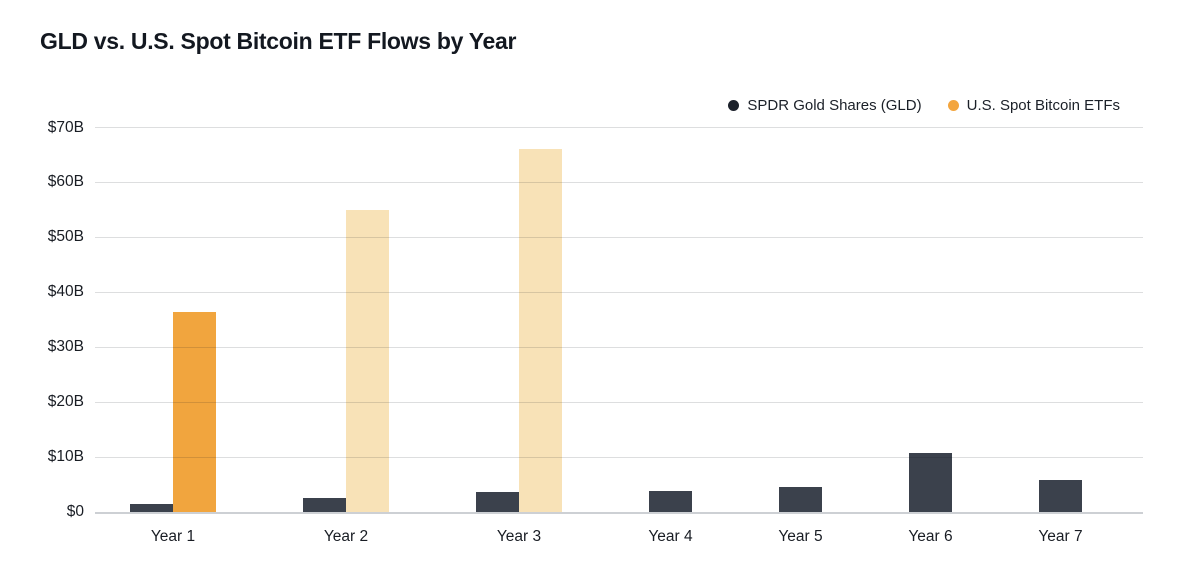 The image size is (1199, 579). What do you see at coordinates (173, 536) in the screenshot?
I see `x-axis-label-year-1: Year 1` at bounding box center [173, 536].